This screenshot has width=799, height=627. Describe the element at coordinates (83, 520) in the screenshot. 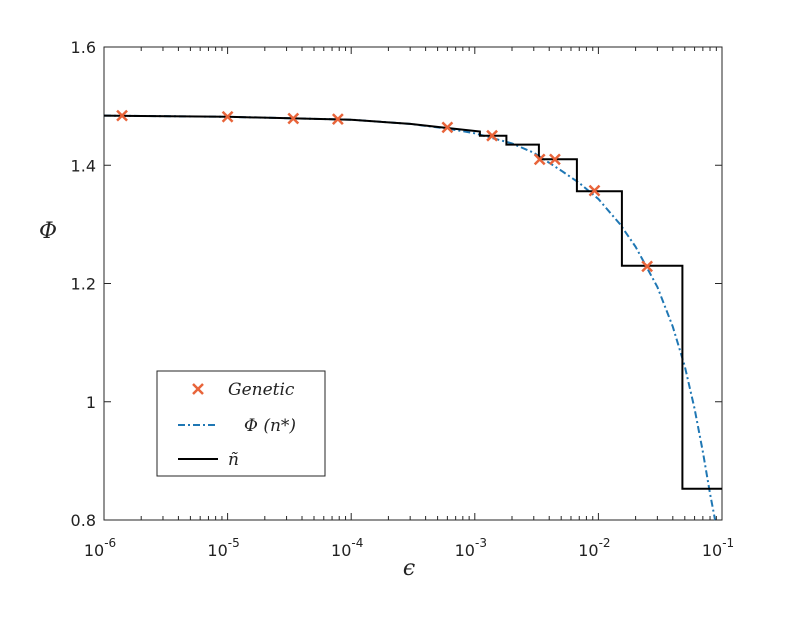

I see `y-tick-label: 0.8` at that location.